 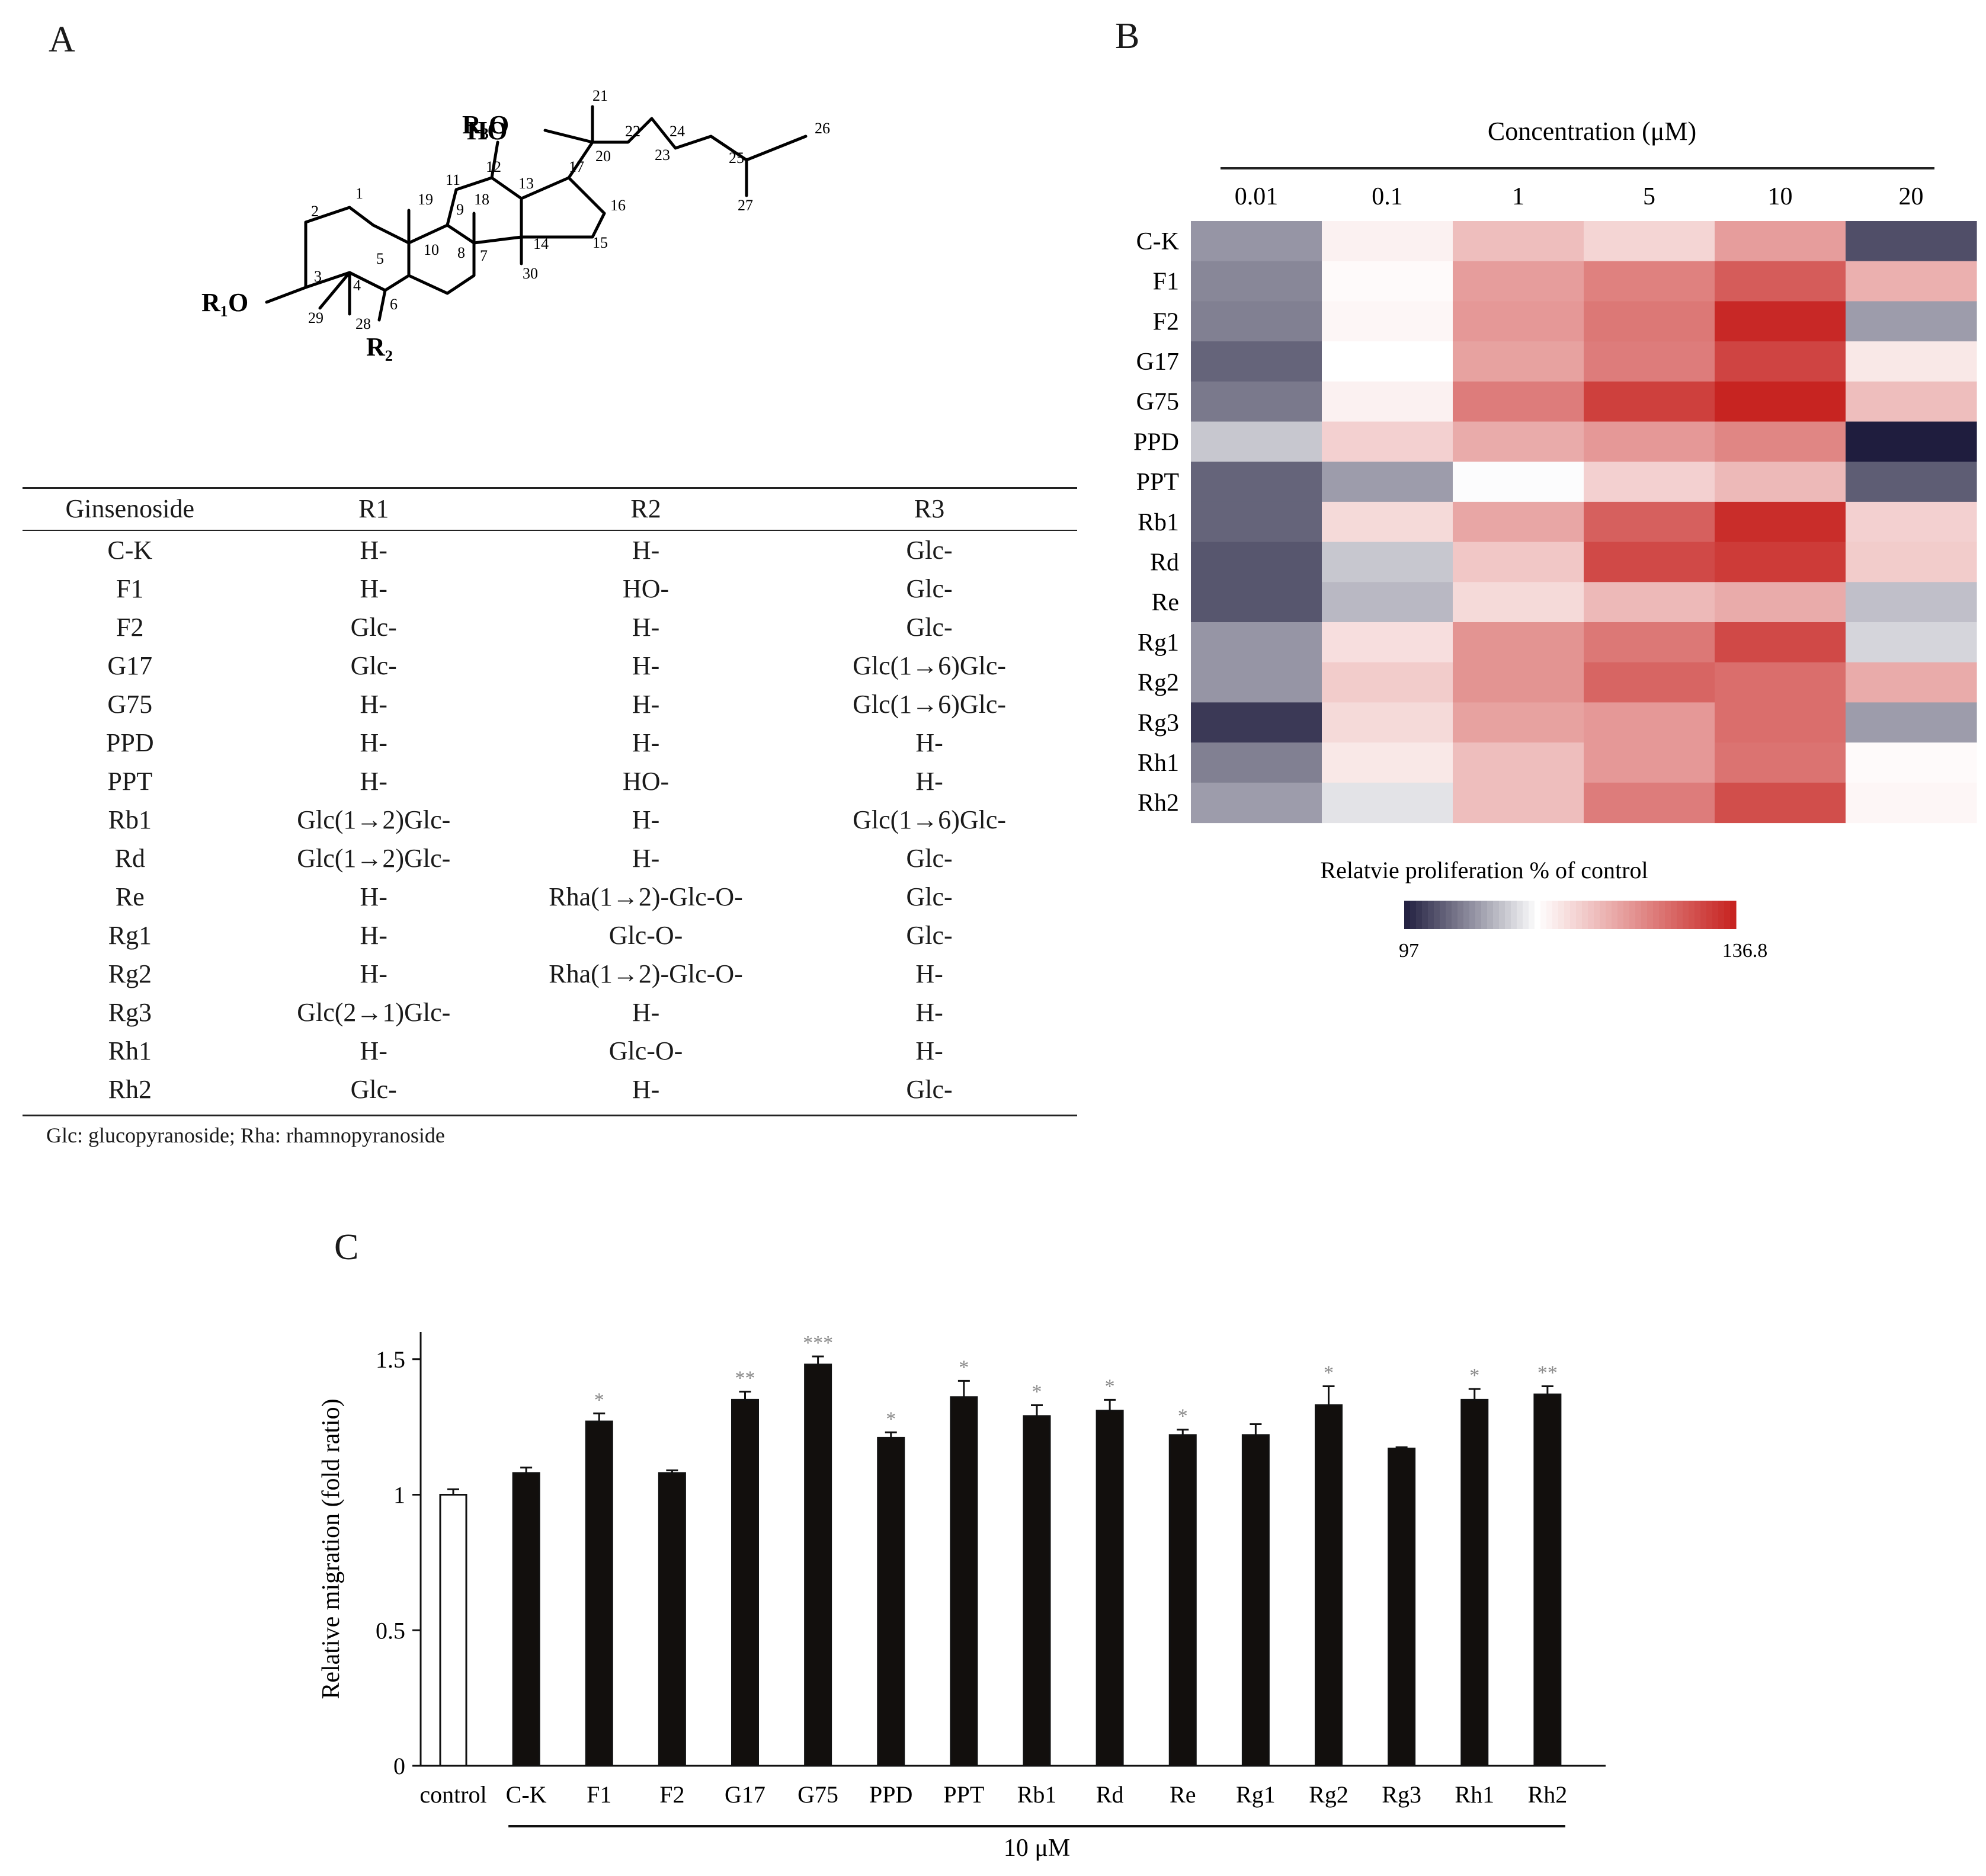 What do you see at coordinates (1158, 522) in the screenshot?
I see `heatmap-row-label: Rb1` at bounding box center [1158, 522].